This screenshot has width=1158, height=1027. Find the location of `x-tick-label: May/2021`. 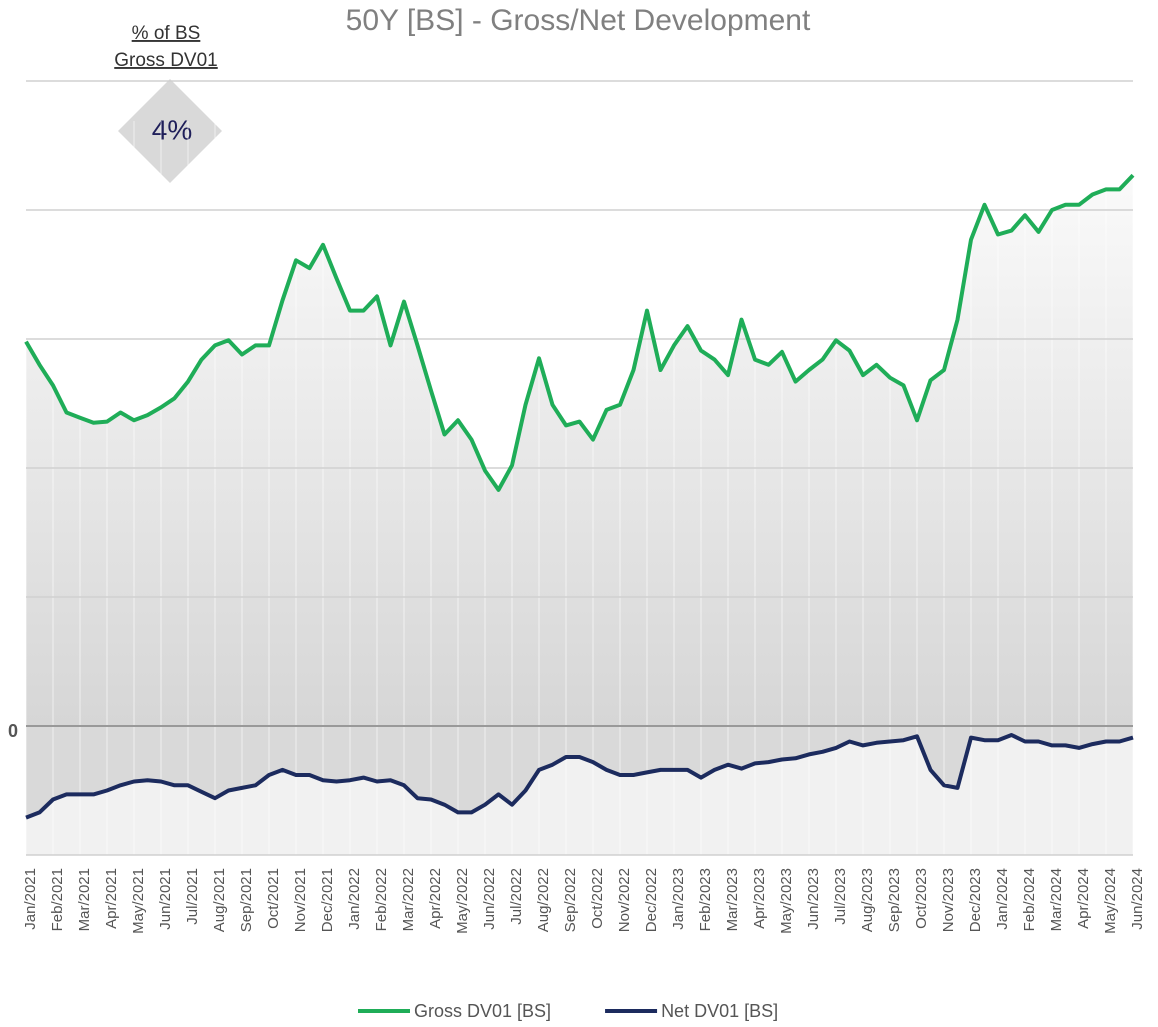

x-tick-label: May/2021 is located at coordinates (138, 901).